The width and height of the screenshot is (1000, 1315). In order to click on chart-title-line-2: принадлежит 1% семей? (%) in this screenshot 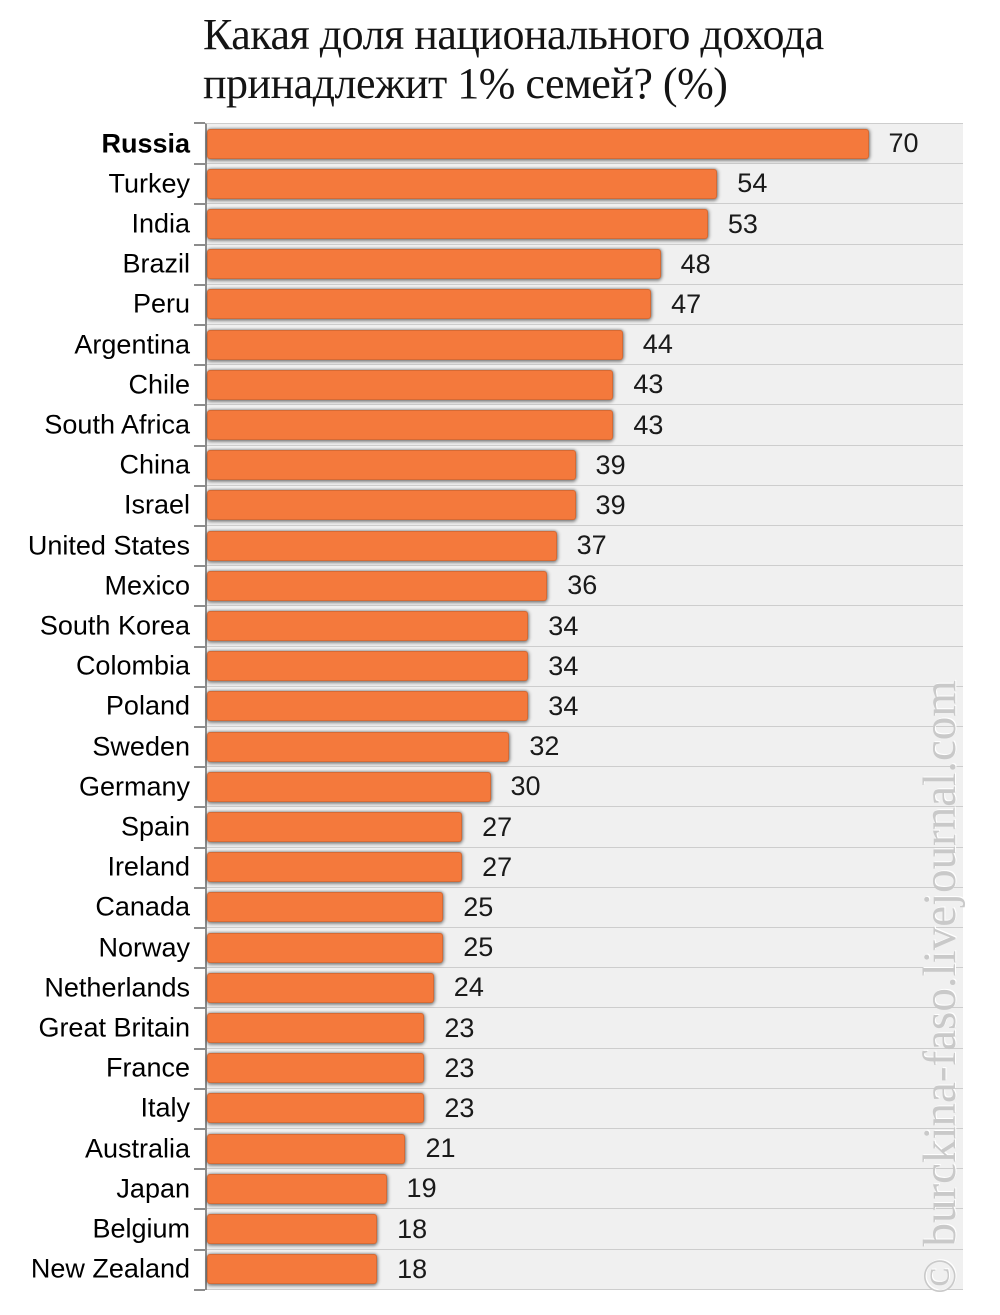, I will do `click(465, 83)`.